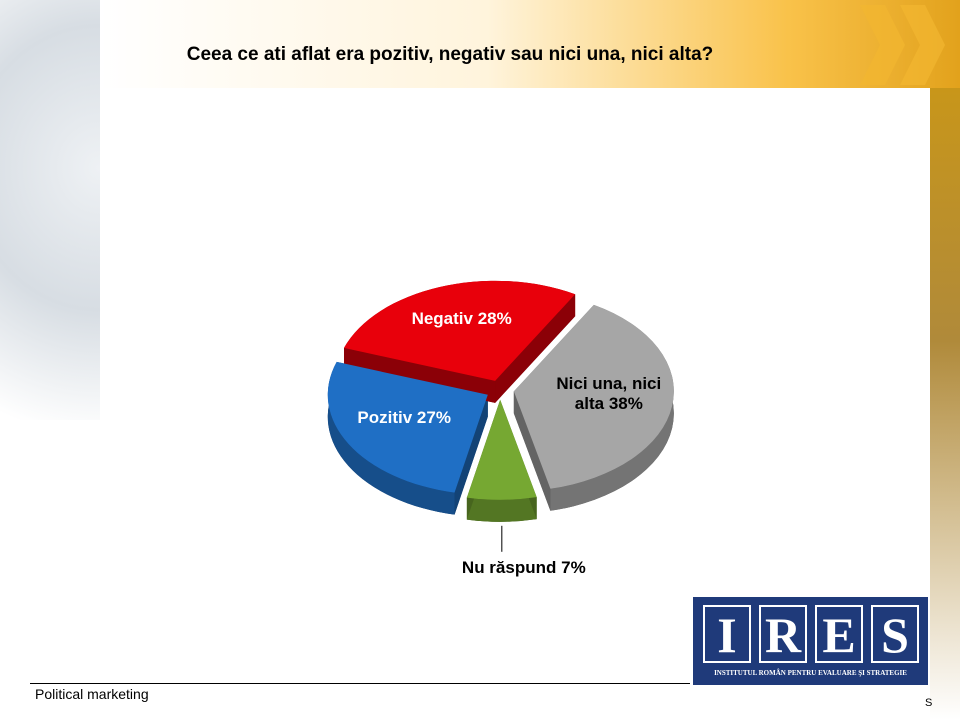  I want to click on slice-value: 28%, so click(494, 318).